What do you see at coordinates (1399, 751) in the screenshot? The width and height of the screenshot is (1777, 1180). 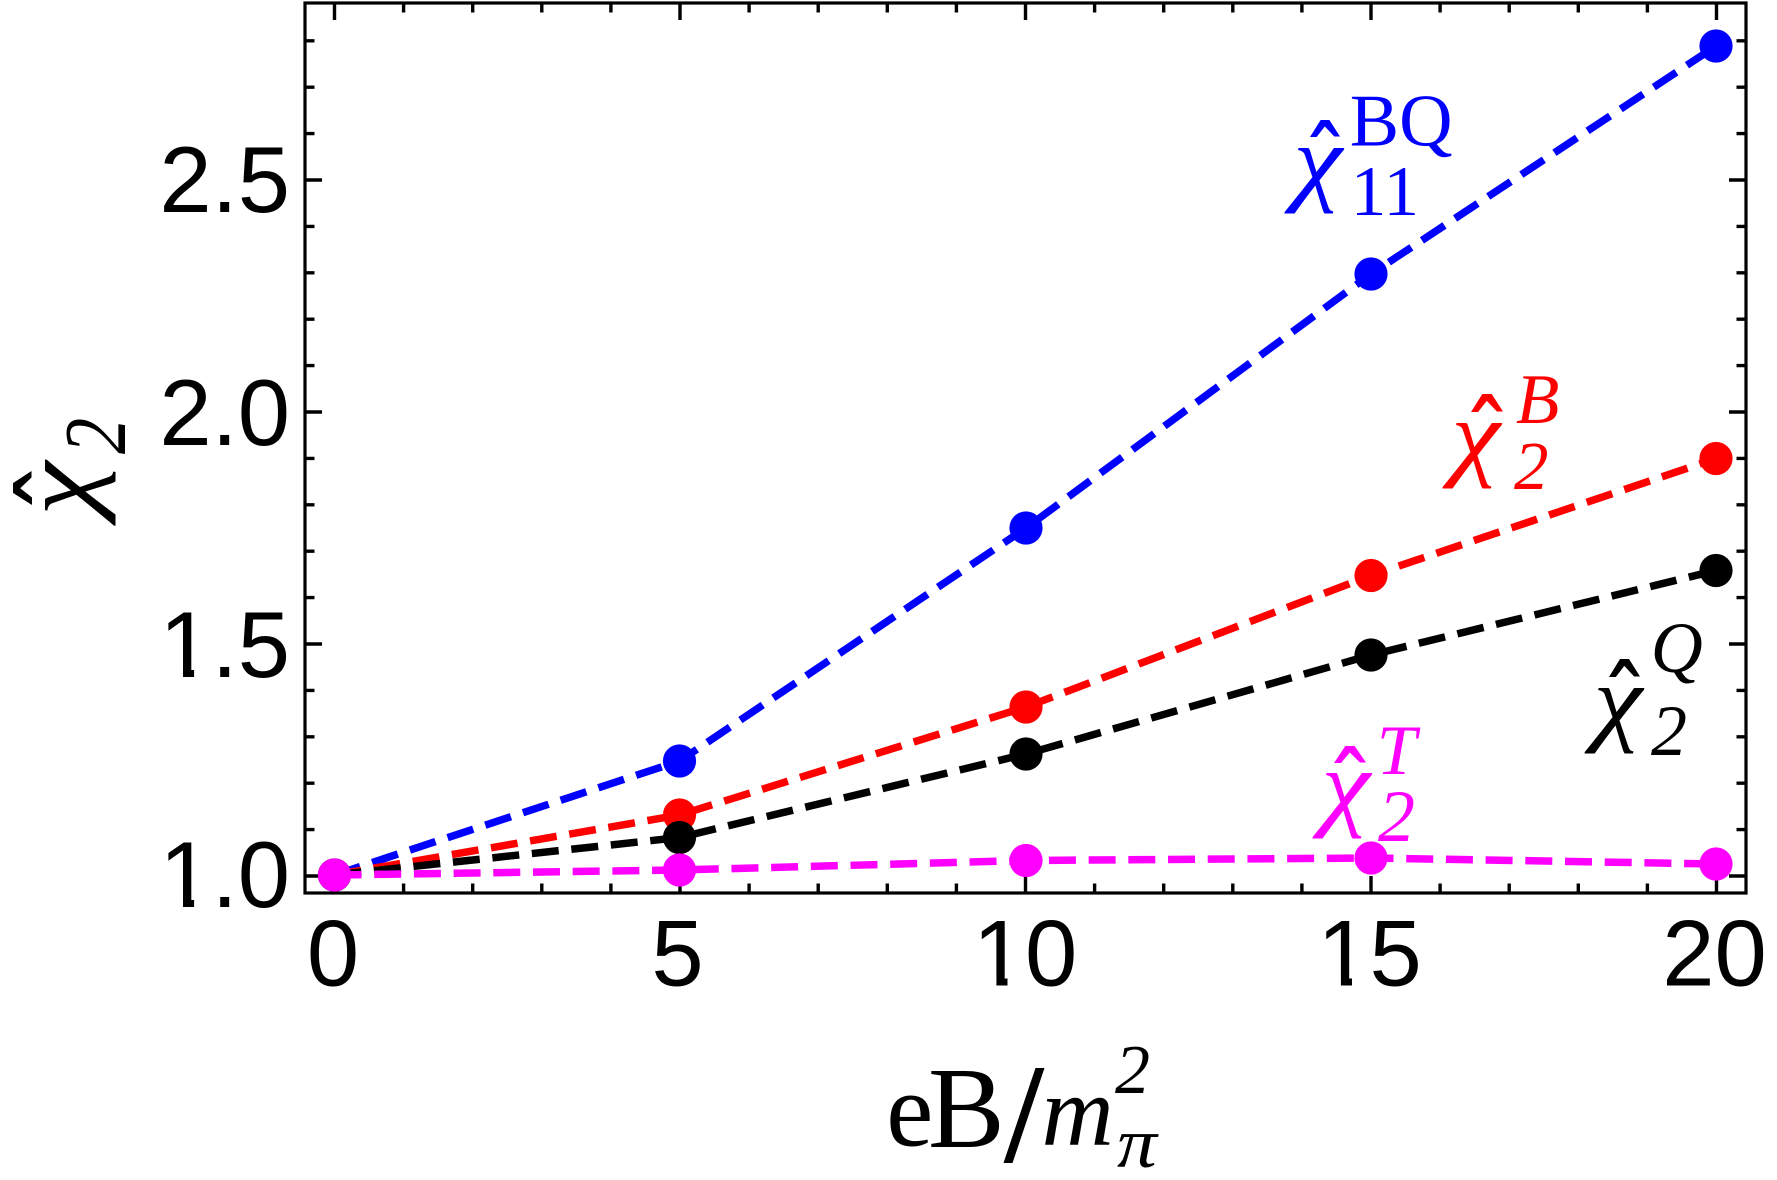 I see `svg-text: T` at bounding box center [1399, 751].